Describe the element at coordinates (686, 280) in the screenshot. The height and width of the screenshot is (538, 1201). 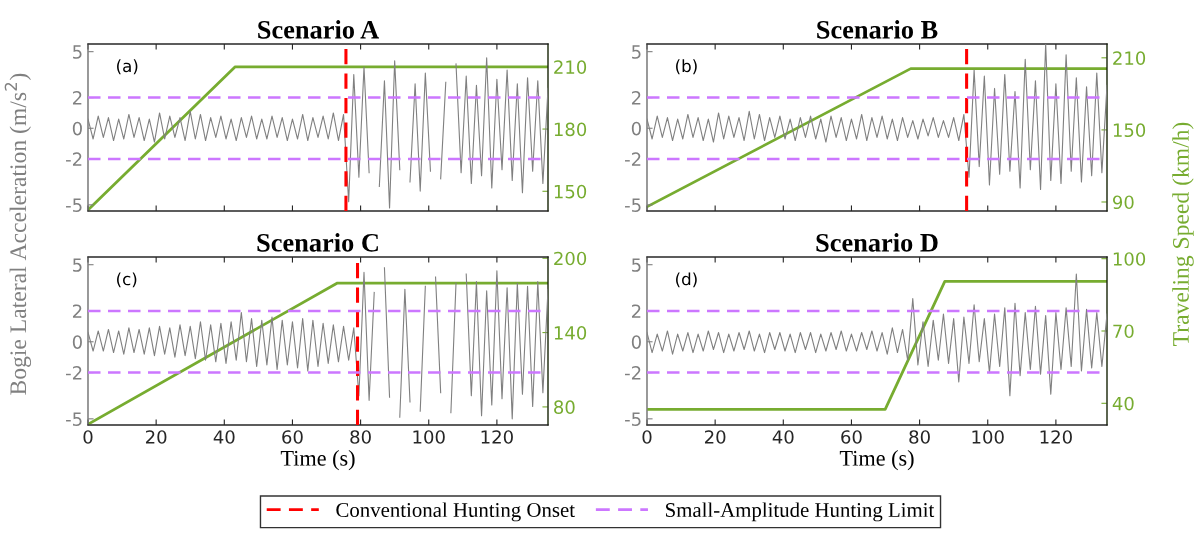
I see `annotation: (d)` at that location.